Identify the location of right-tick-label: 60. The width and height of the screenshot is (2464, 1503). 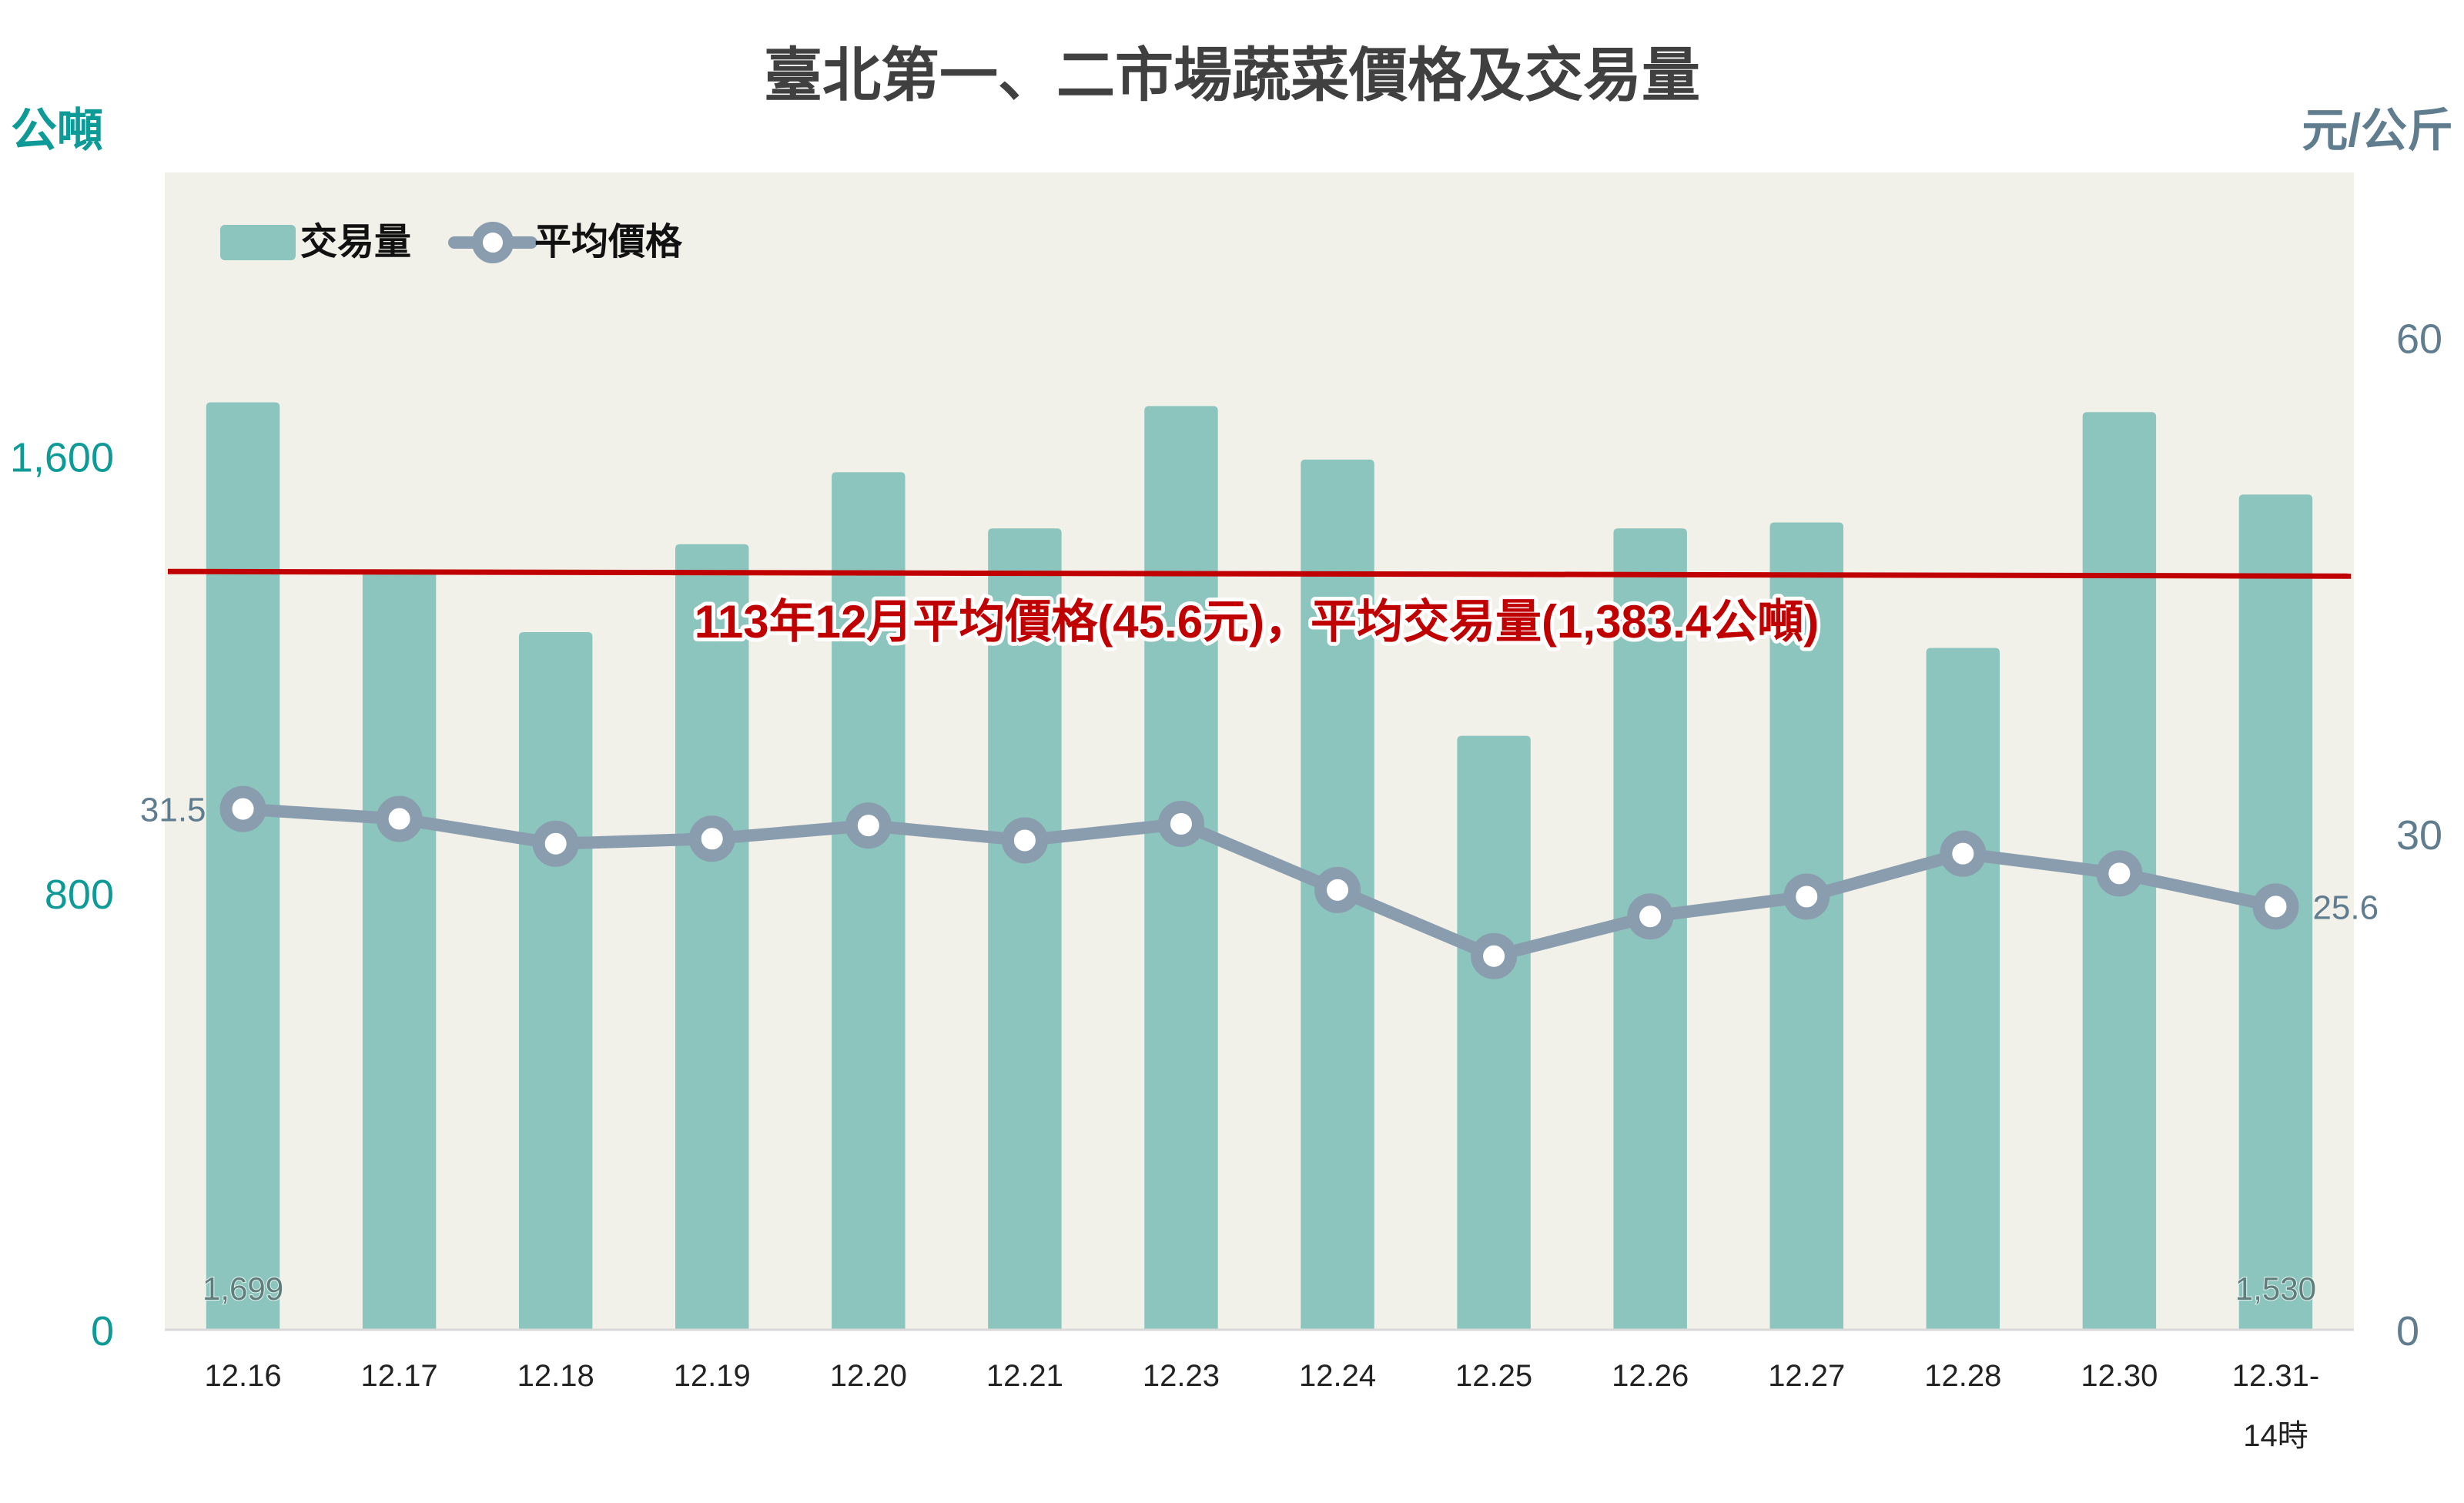
(2419, 339).